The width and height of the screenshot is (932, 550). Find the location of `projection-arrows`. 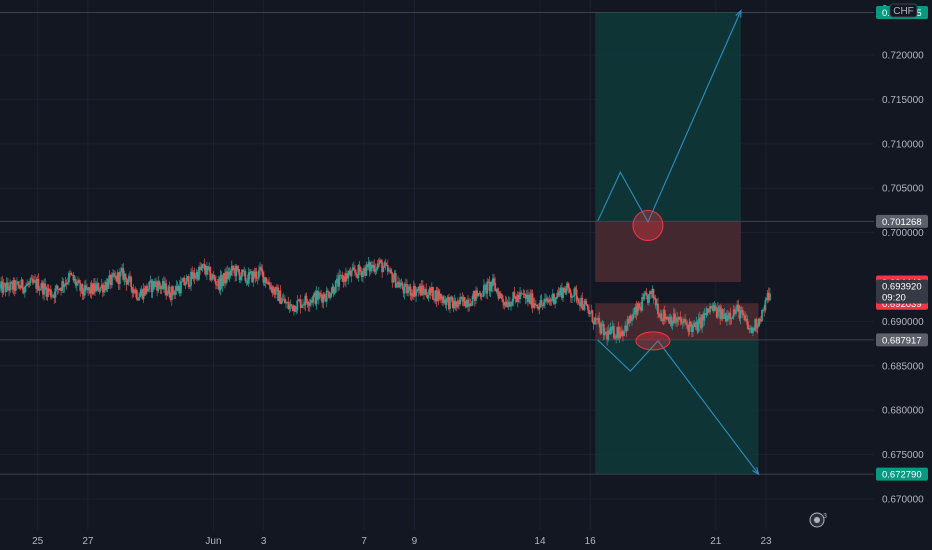

projection-arrows is located at coordinates (678, 242).